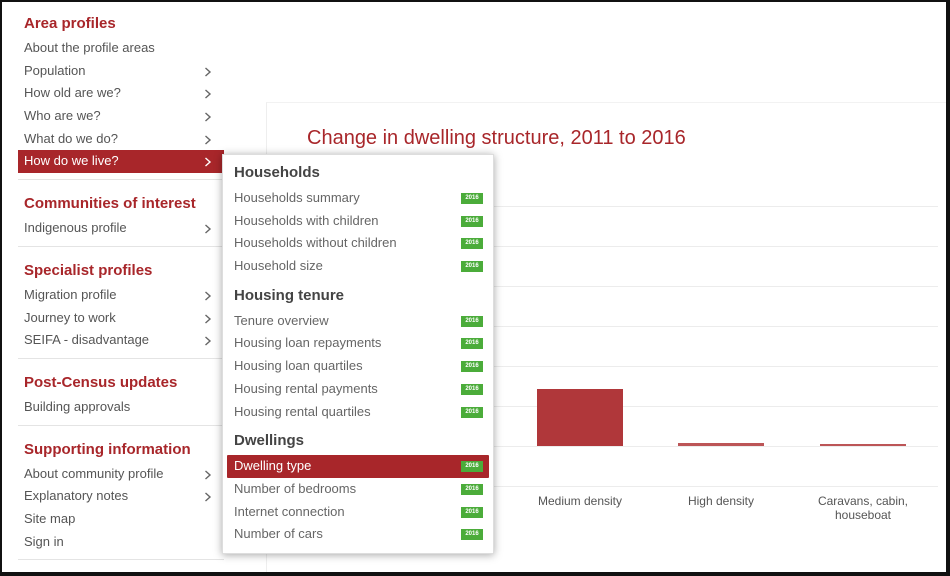 This screenshot has height=576, width=950. I want to click on menu-item-dwelling-type: Dwelling type 2016, so click(358, 466).